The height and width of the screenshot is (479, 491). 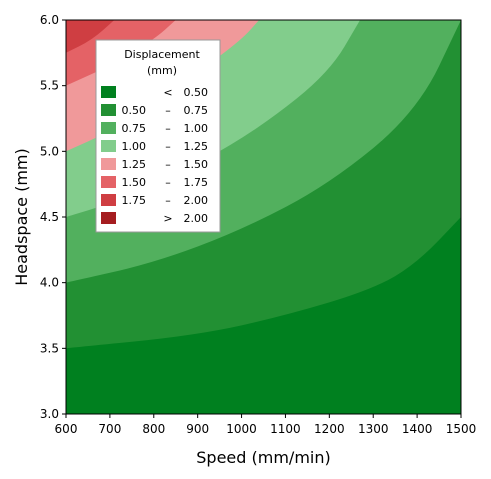 What do you see at coordinates (153, 429) in the screenshot?
I see `x-tick-label: 800` at bounding box center [153, 429].